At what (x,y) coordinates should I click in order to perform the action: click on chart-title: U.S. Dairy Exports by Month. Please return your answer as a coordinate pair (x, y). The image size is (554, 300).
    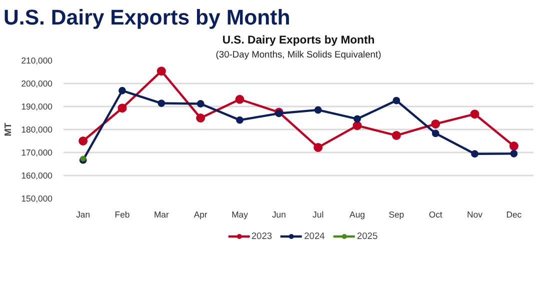
    Looking at the image, I should click on (298, 40).